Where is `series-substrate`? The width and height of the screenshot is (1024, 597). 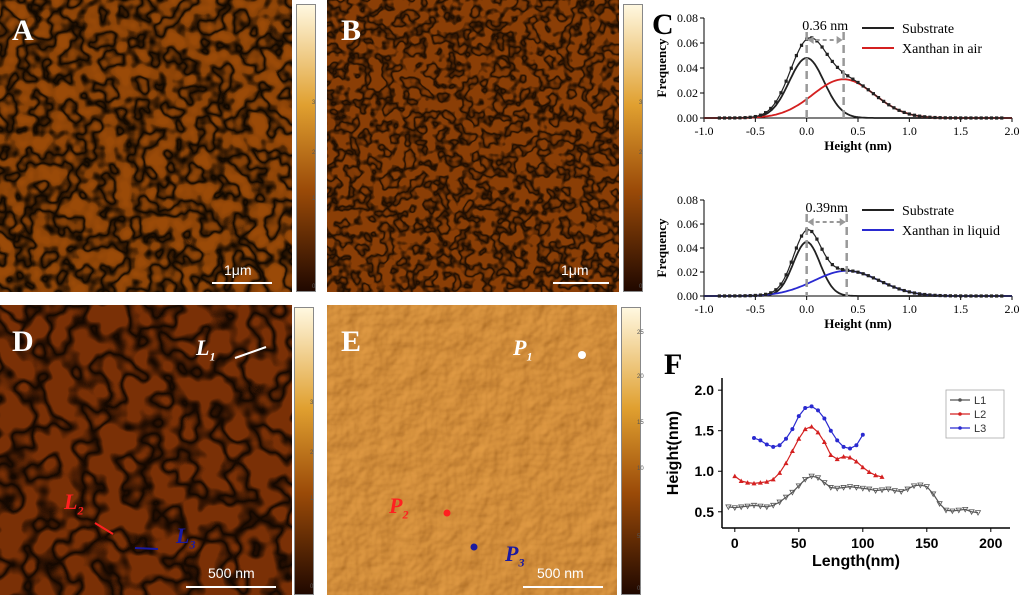 series-substrate is located at coordinates (858, 88).